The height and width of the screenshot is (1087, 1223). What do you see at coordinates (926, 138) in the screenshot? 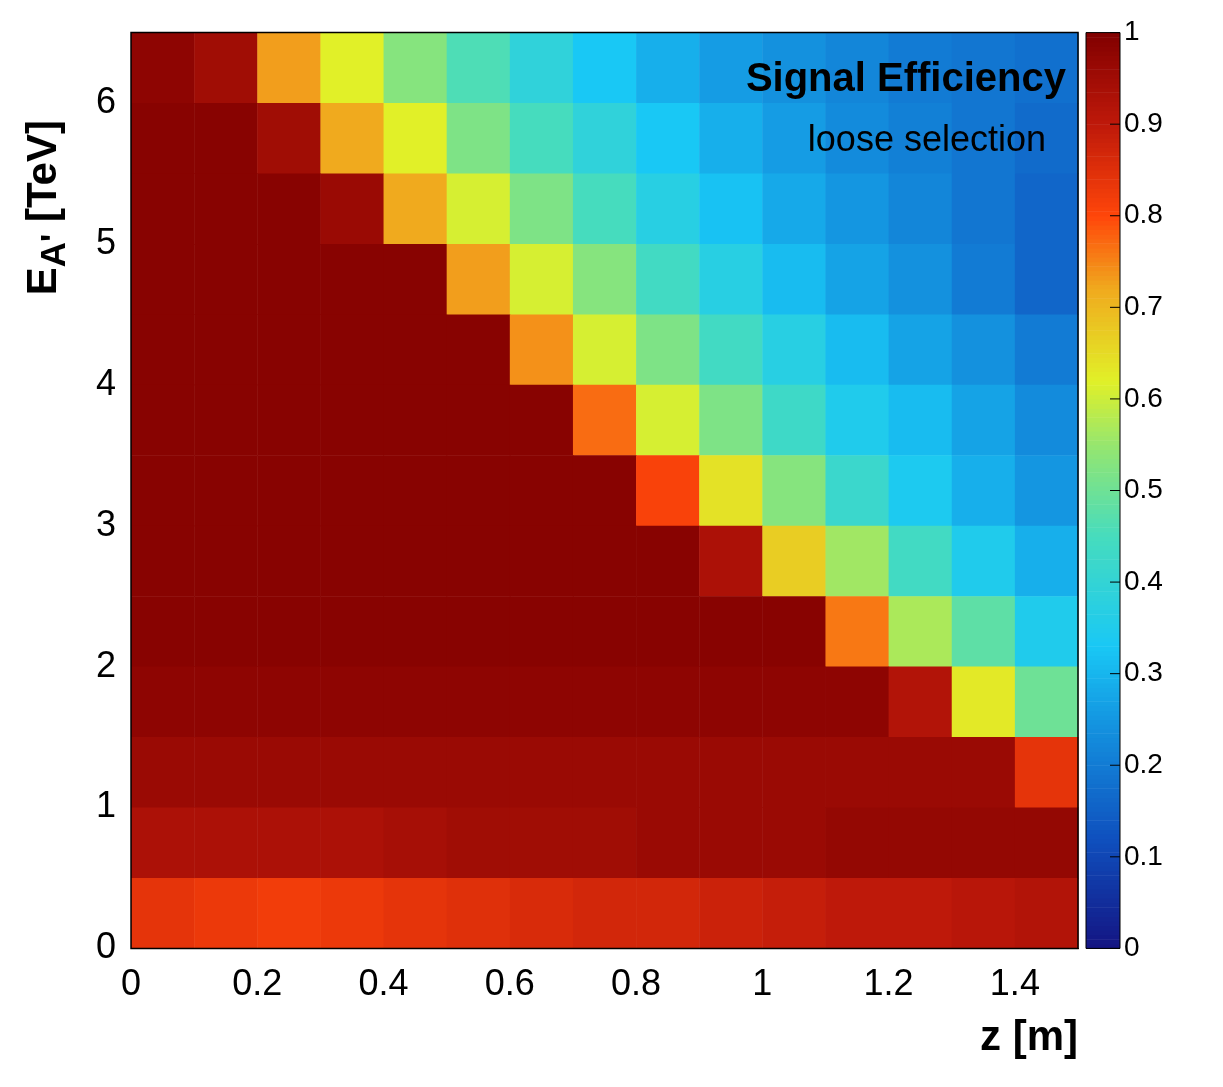
I see `text: loose selection` at bounding box center [926, 138].